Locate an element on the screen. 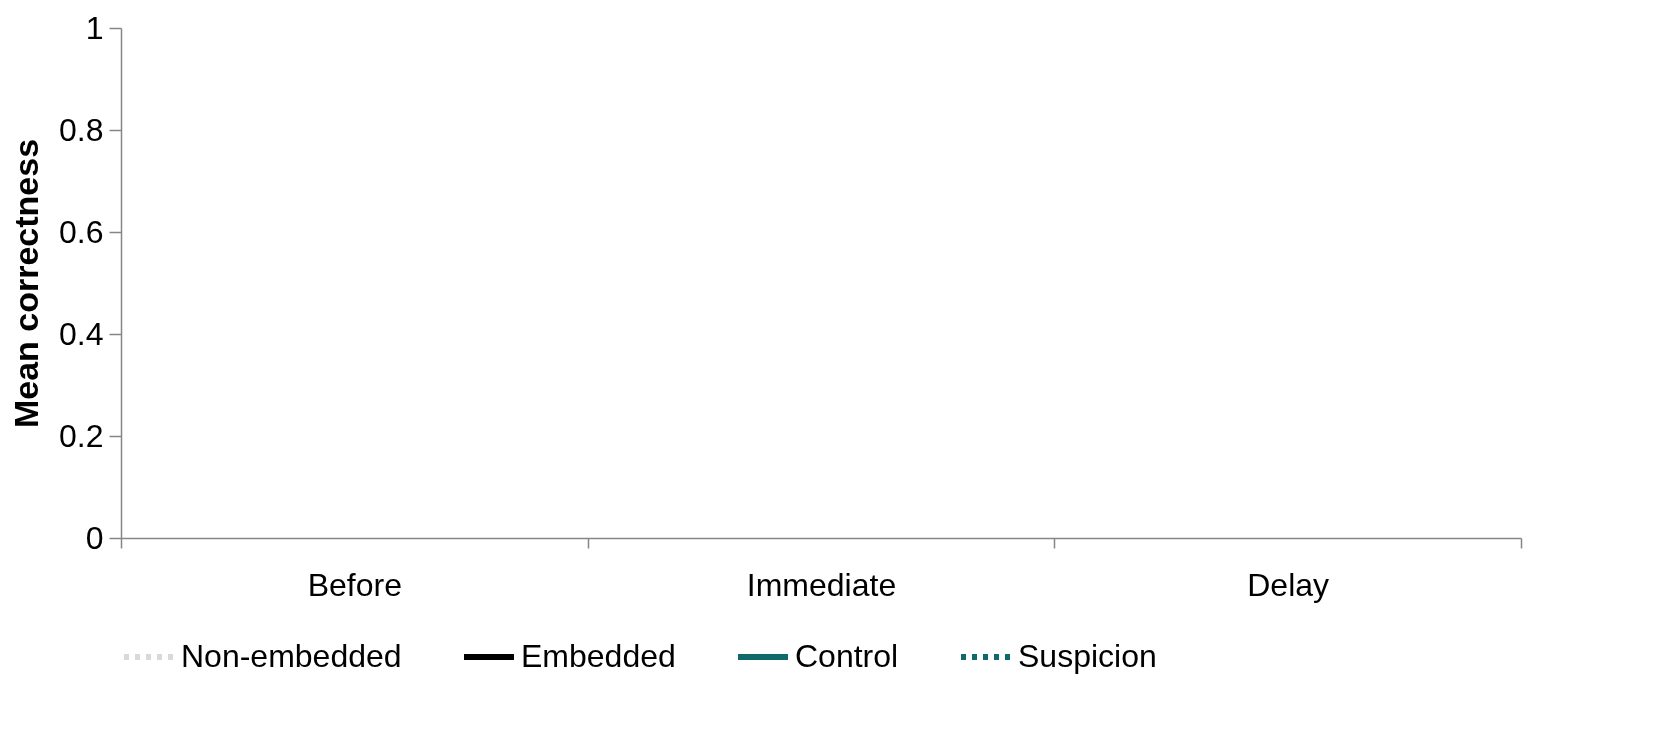 This screenshot has width=1675, height=729. y-tick-label: 0.2 is located at coordinates (81, 435).